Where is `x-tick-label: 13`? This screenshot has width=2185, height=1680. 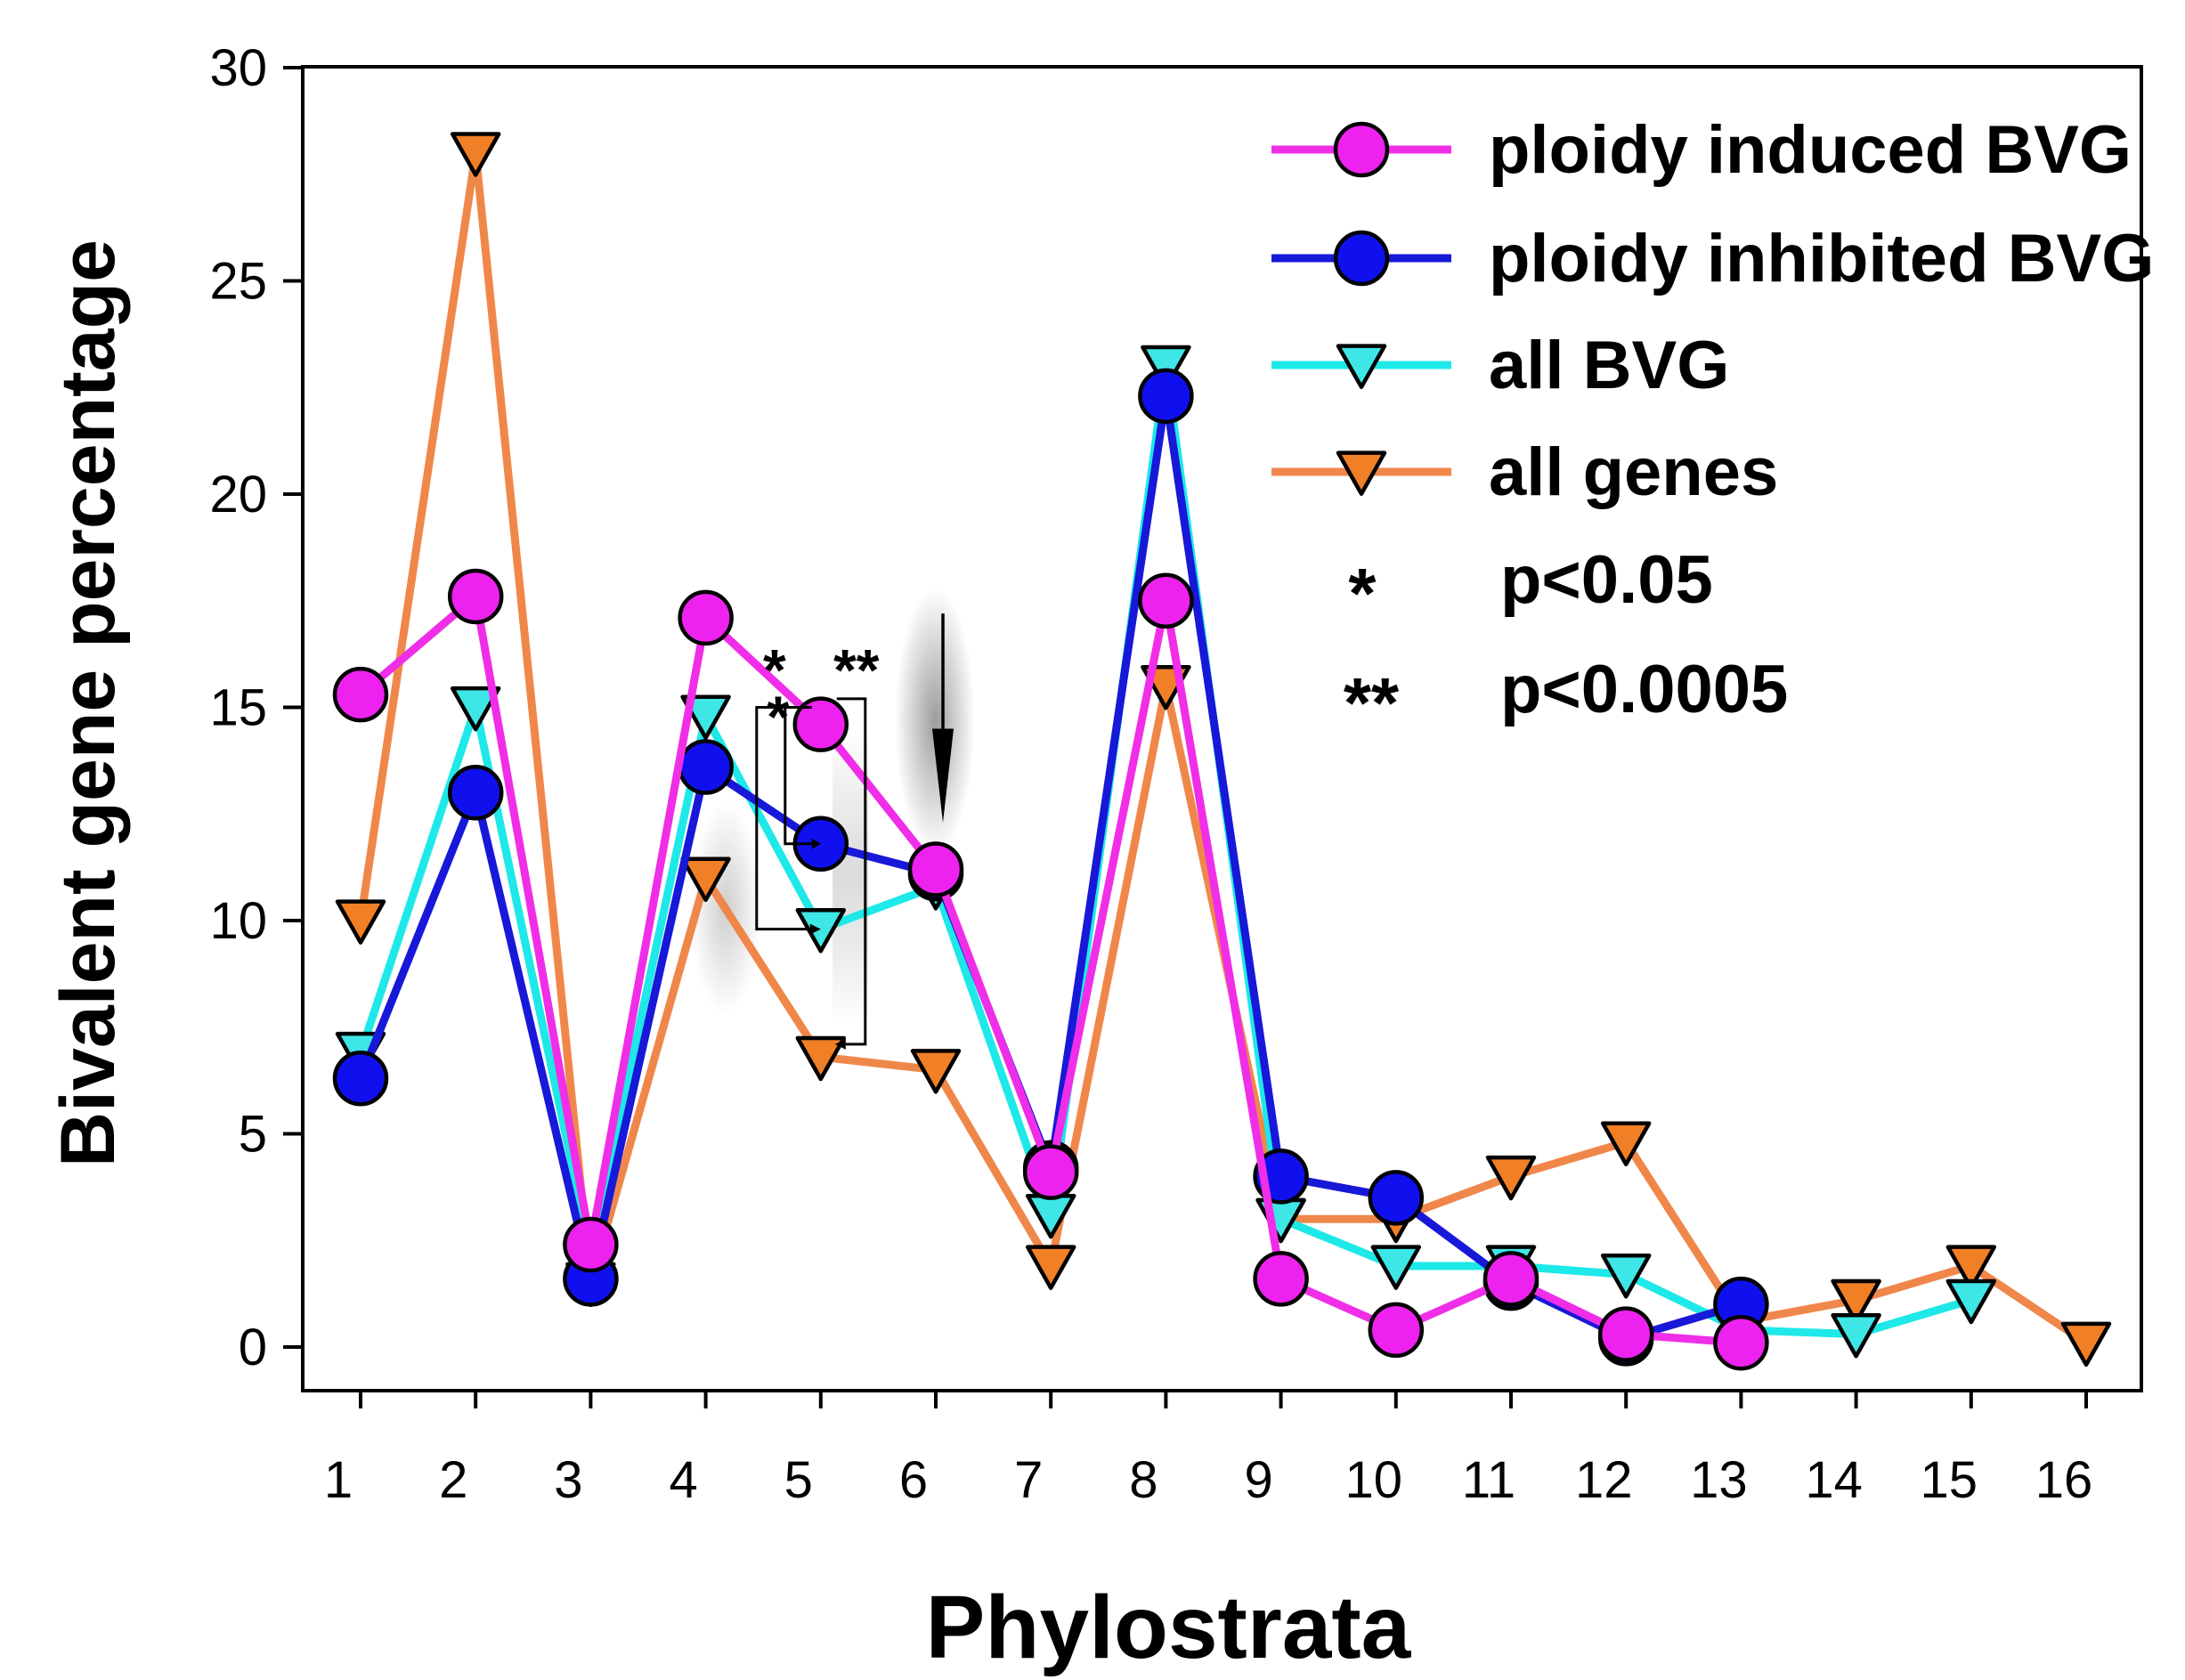 x-tick-label: 13 is located at coordinates (1719, 1480).